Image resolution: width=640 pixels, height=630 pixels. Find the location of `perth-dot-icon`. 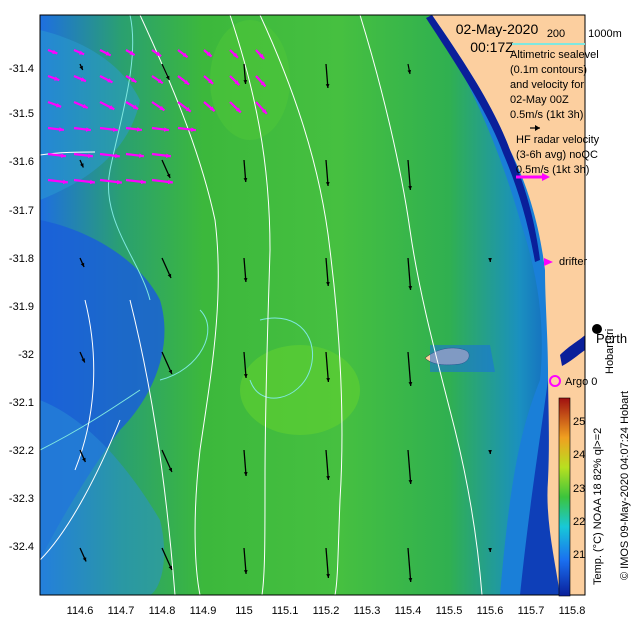

perth-dot-icon is located at coordinates (597, 329).